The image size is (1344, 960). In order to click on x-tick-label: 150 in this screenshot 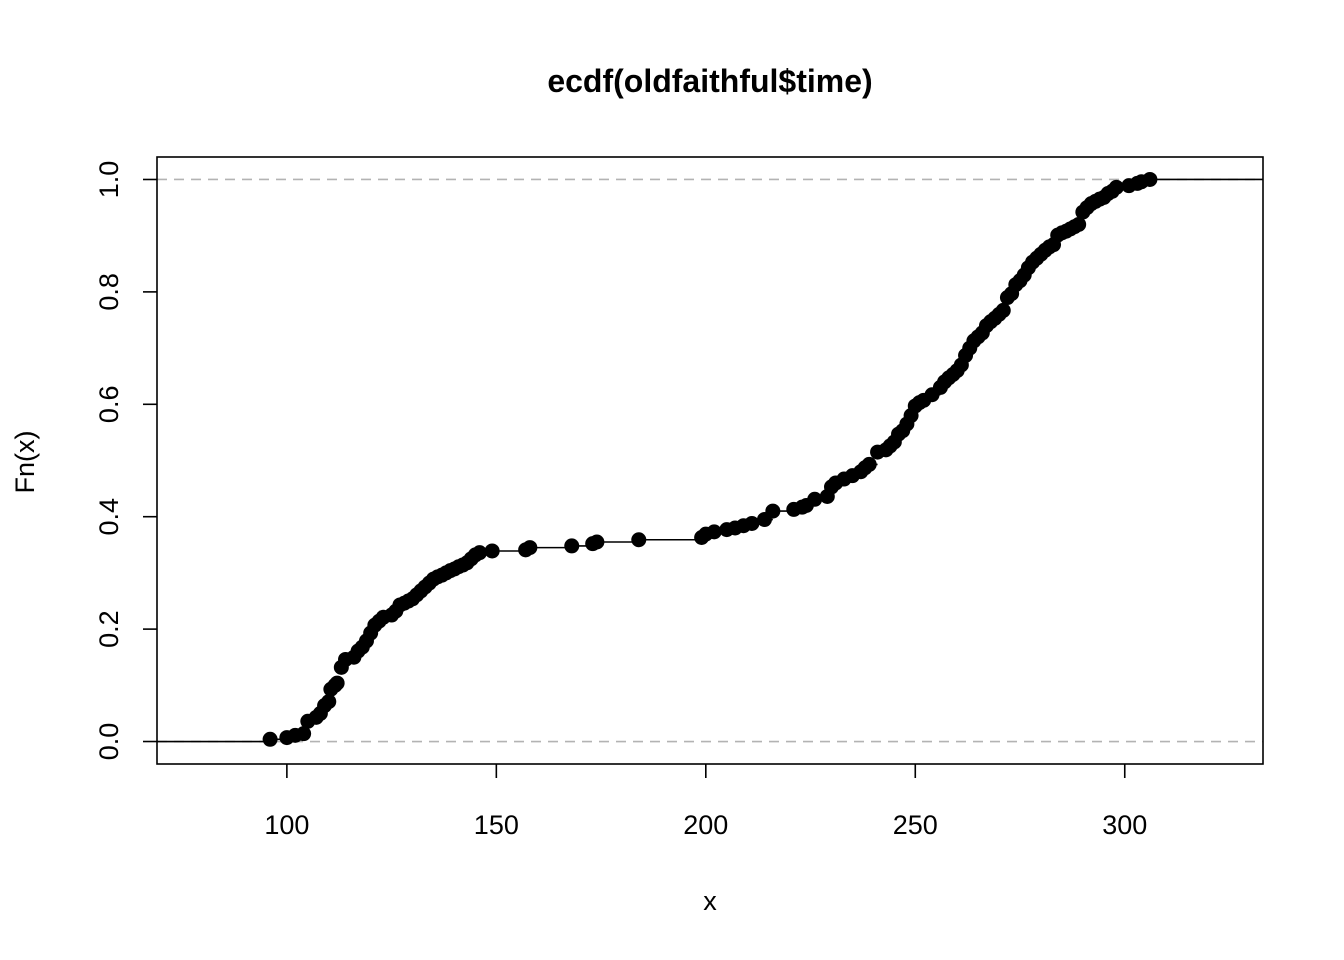, I will do `click(496, 825)`.